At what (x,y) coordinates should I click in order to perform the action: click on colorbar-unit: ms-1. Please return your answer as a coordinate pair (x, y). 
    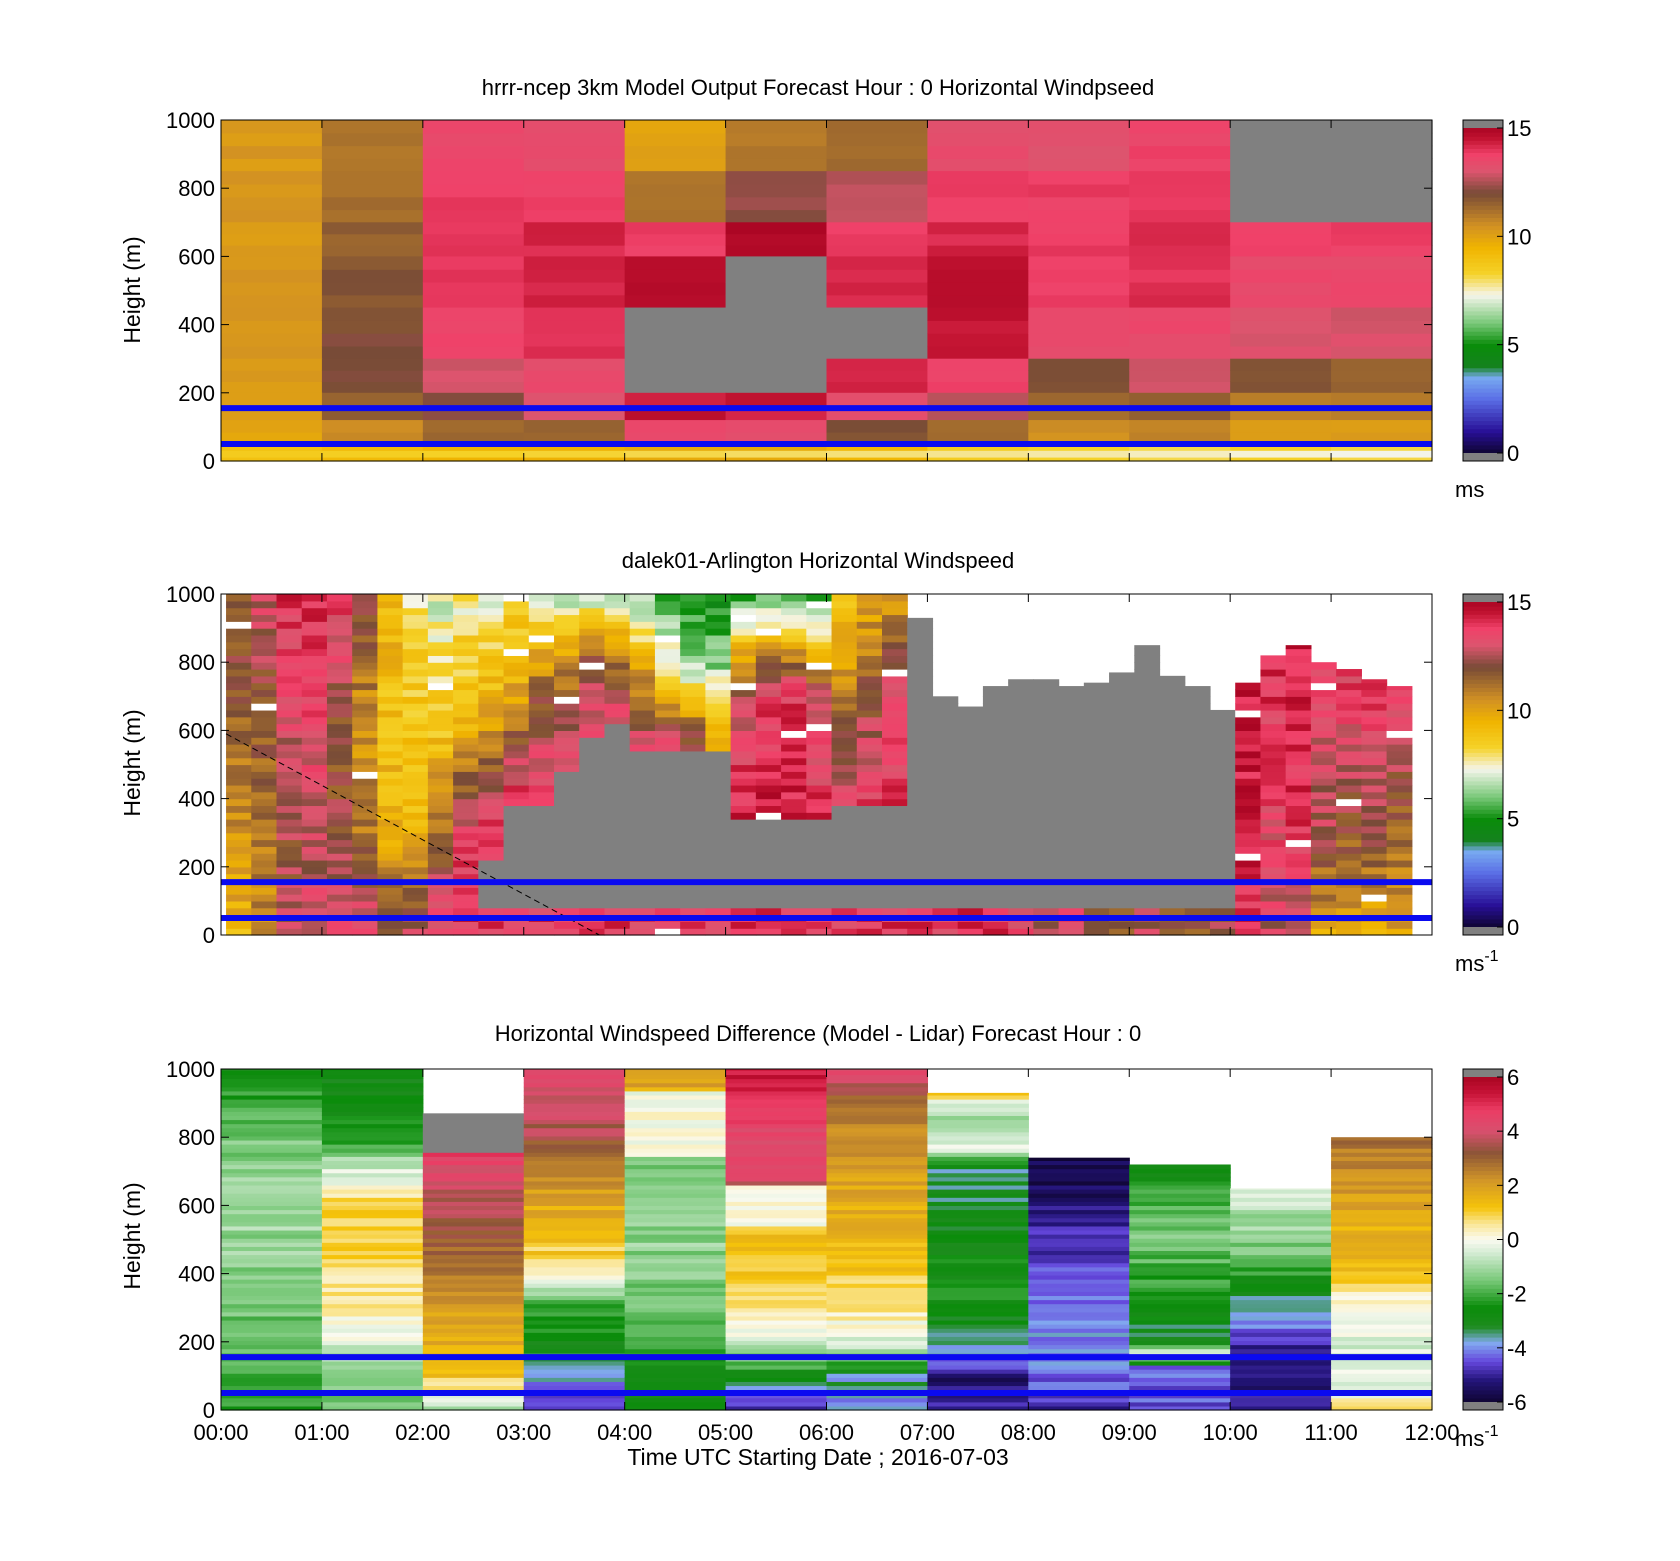
    Looking at the image, I should click on (1477, 1437).